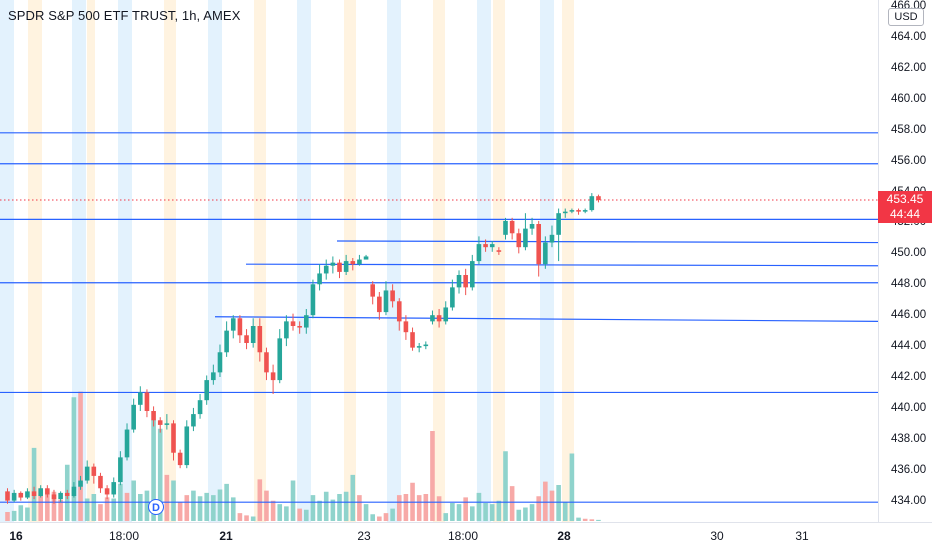  What do you see at coordinates (364, 536) in the screenshot?
I see `time-tick: 23` at bounding box center [364, 536].